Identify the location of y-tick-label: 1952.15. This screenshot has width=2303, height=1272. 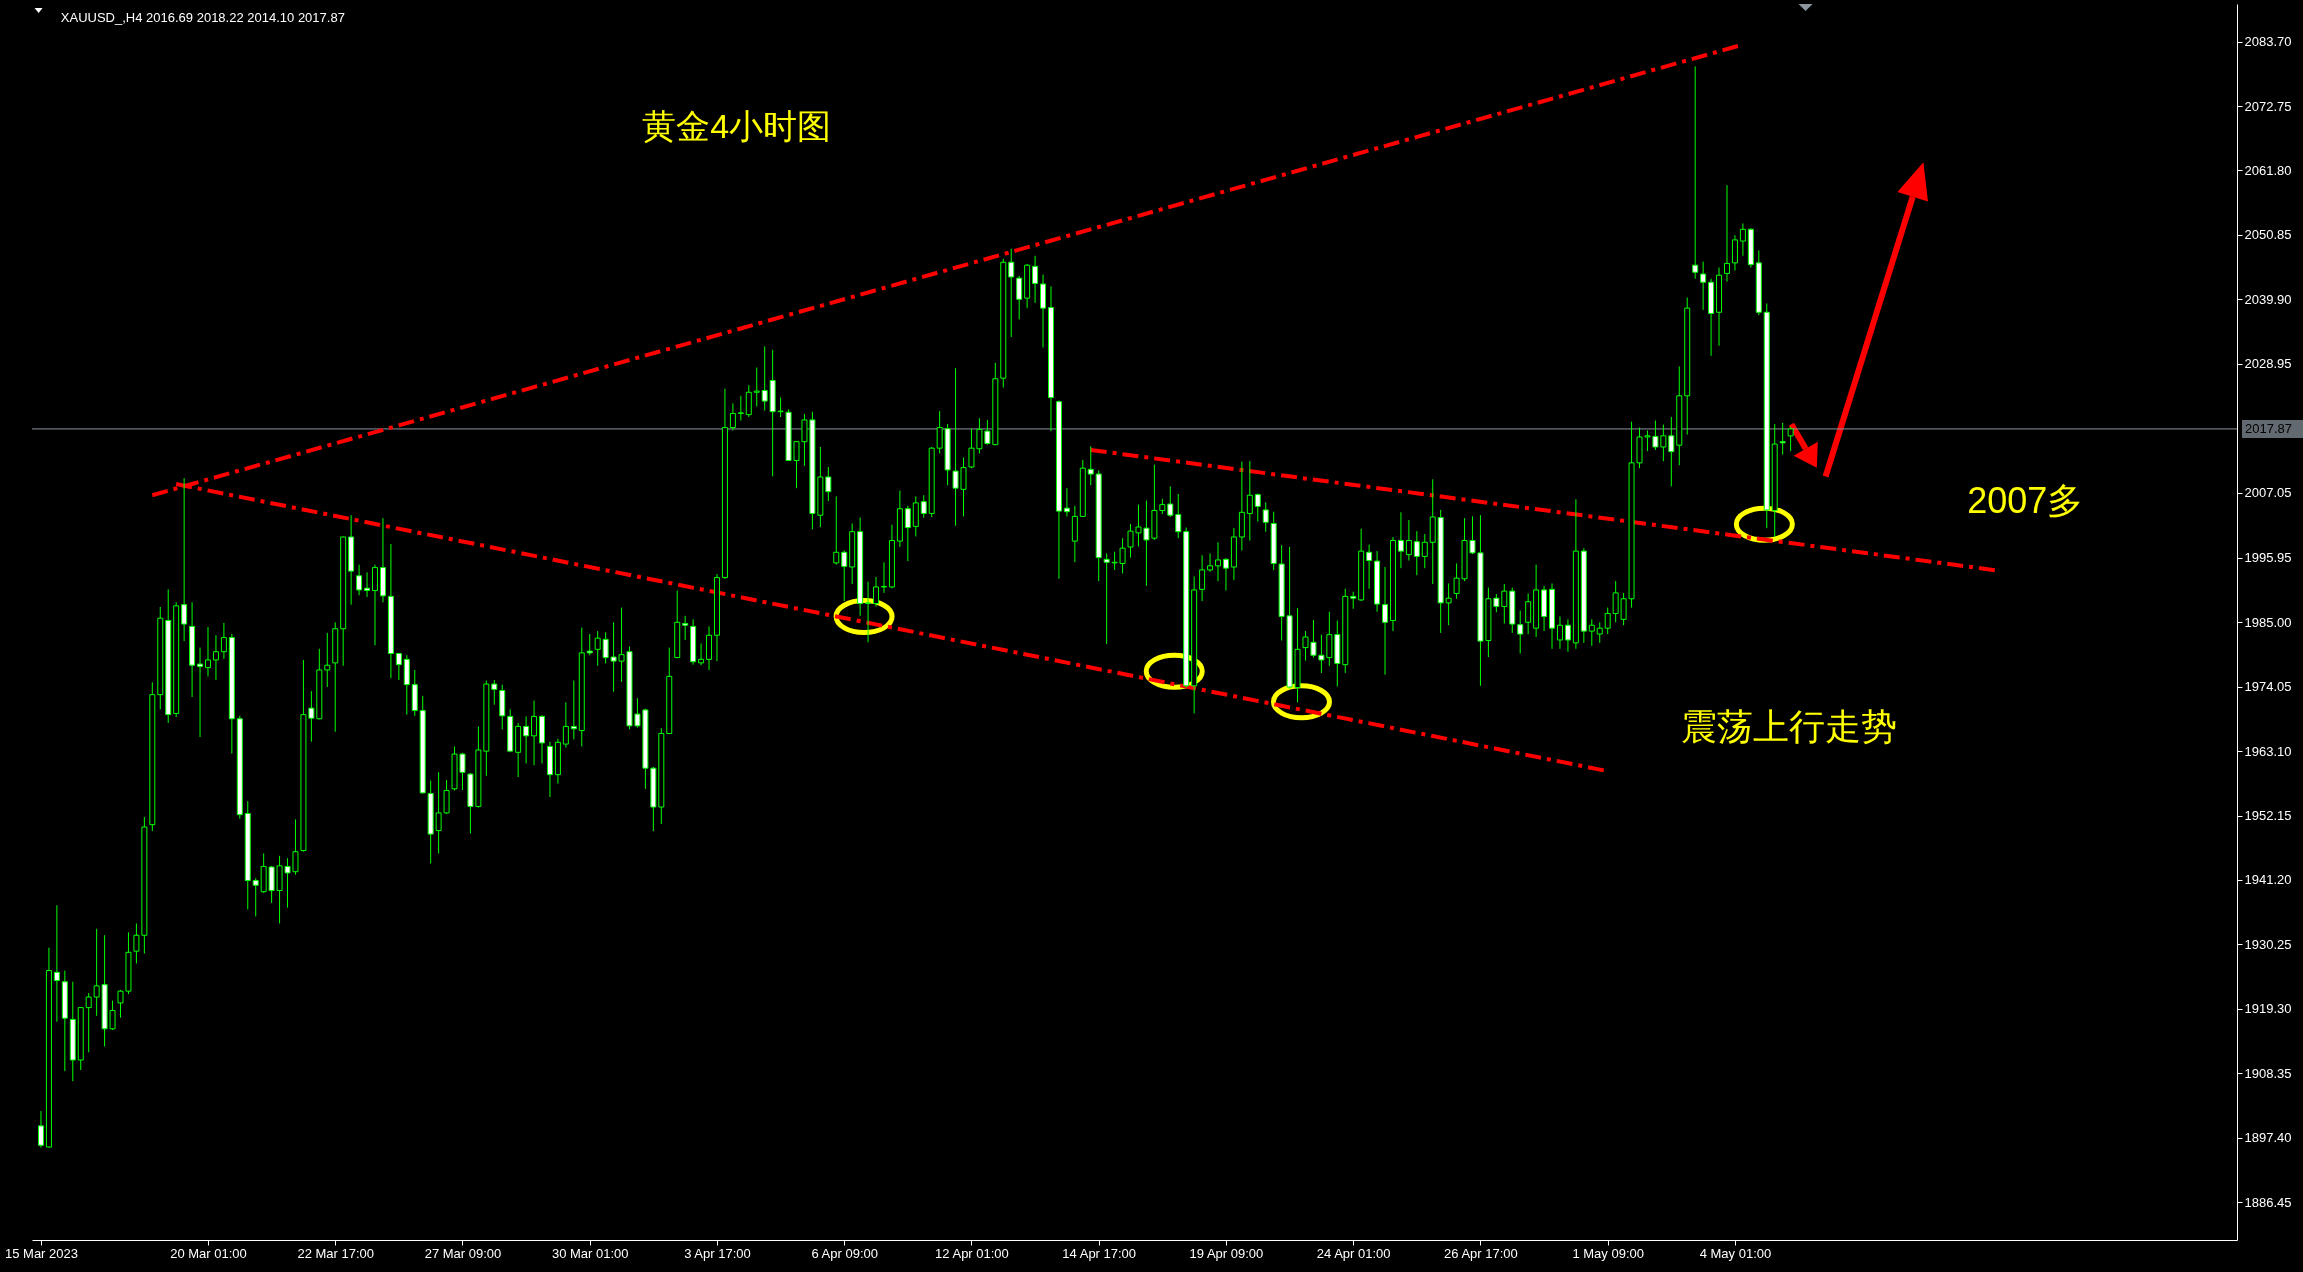
(2268, 816).